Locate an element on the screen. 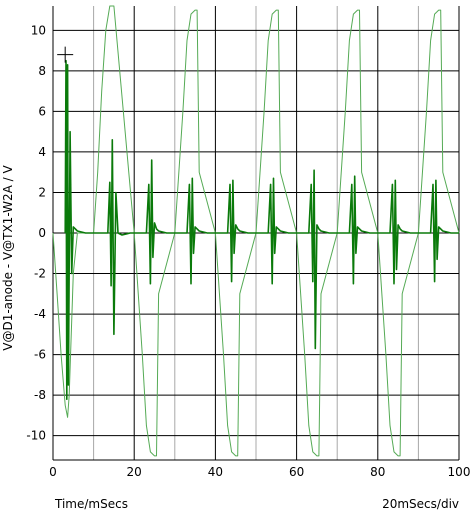 The width and height of the screenshot is (474, 519). x-axis-label: Time/mSecs is located at coordinates (91, 504).